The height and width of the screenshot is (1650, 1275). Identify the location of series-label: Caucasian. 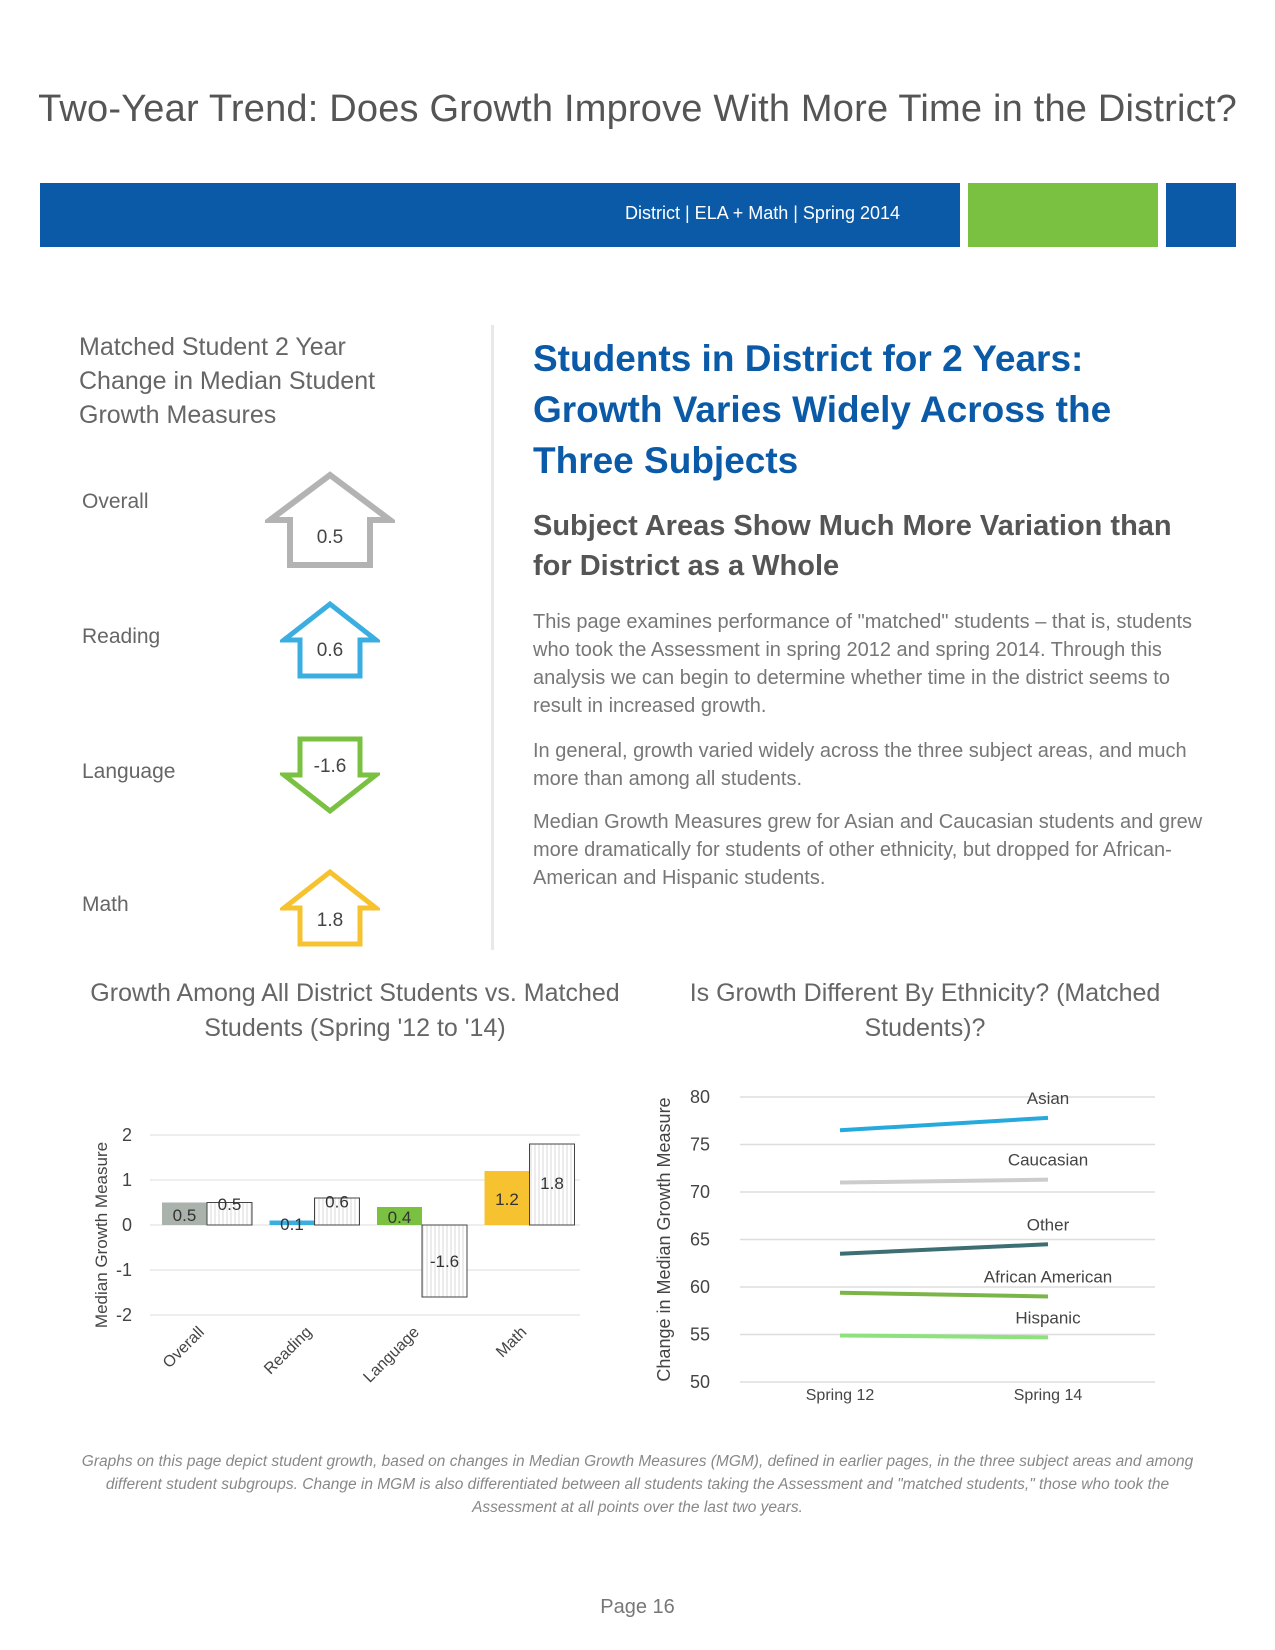
(1048, 1160).